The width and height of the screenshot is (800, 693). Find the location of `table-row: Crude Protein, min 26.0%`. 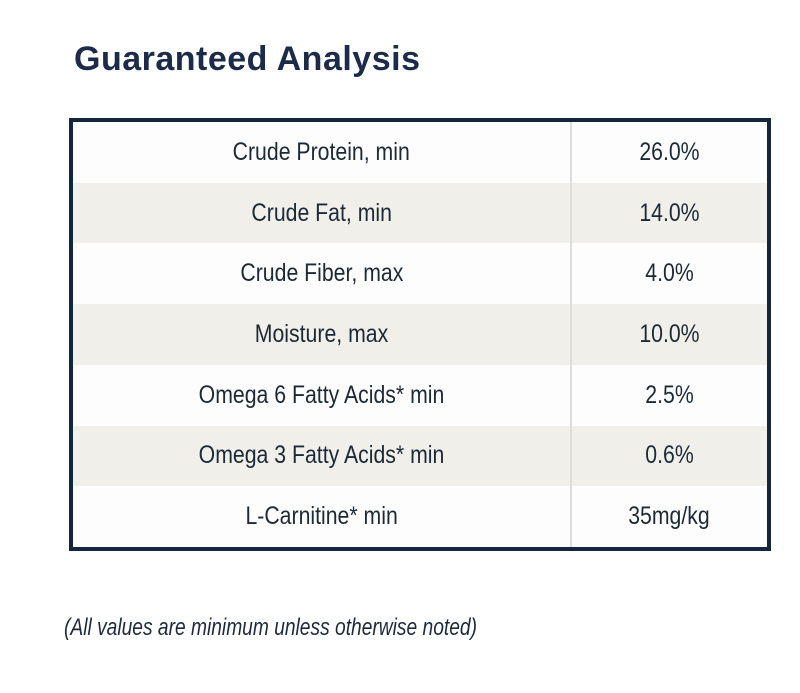

table-row: Crude Protein, min 26.0% is located at coordinates (420, 152).